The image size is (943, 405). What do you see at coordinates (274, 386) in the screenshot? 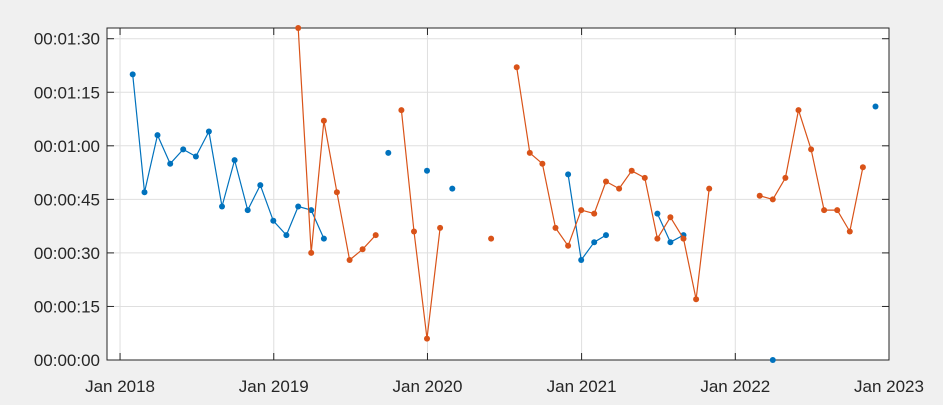
I see `x-tick-label: Jan 2019` at bounding box center [274, 386].